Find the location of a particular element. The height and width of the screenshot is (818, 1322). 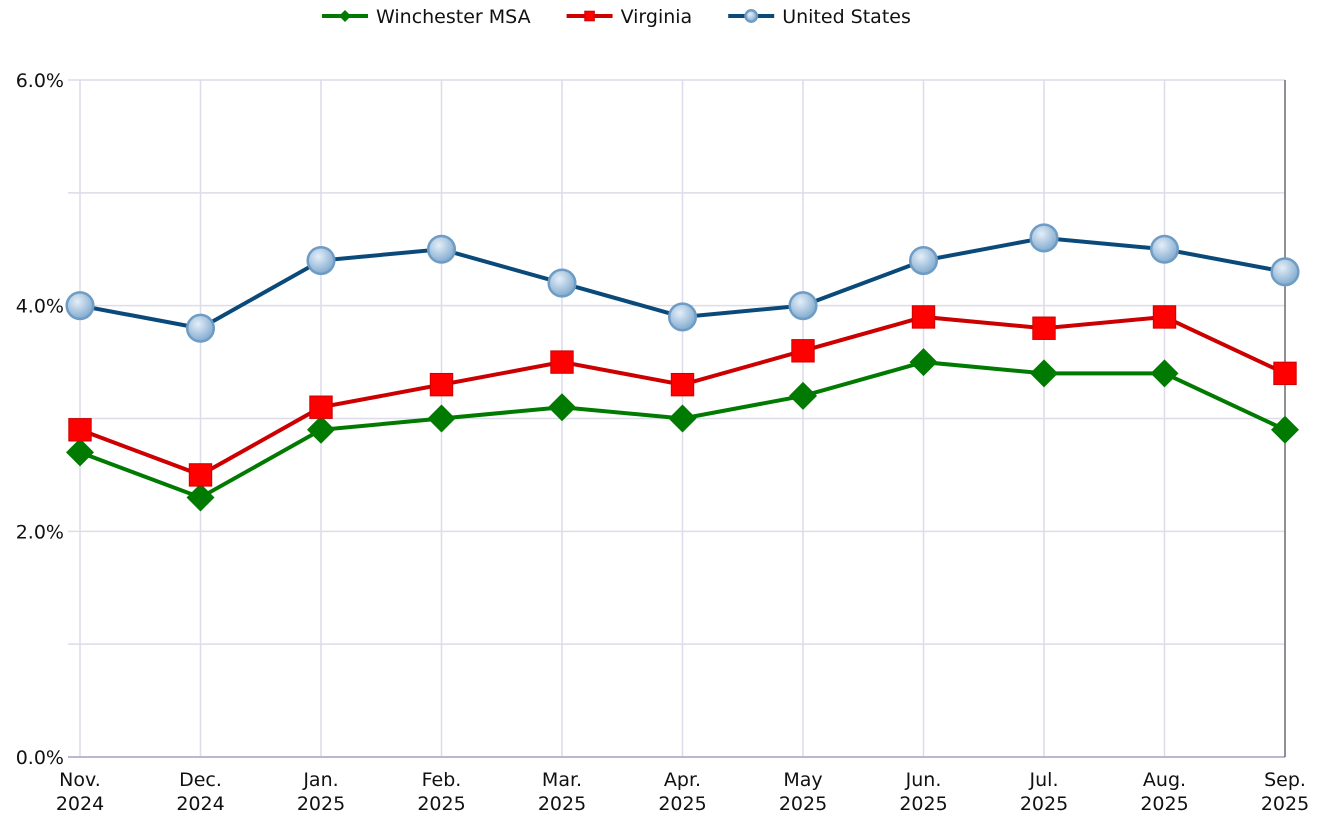

x-tick-label: Feb. 2025 is located at coordinates (441, 792).